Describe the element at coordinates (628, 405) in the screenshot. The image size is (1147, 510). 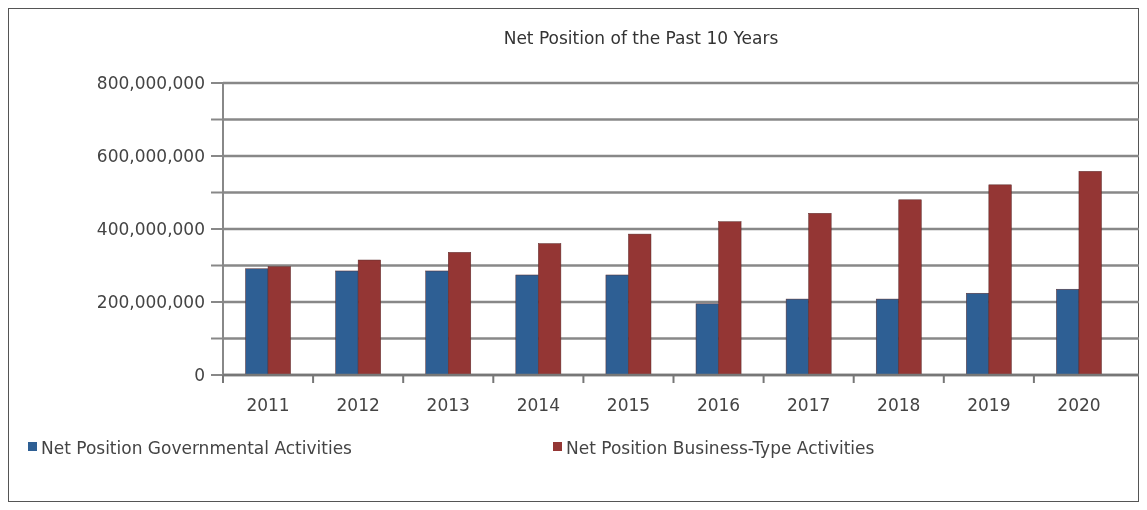
I see `x-tick-label: 2015` at that location.